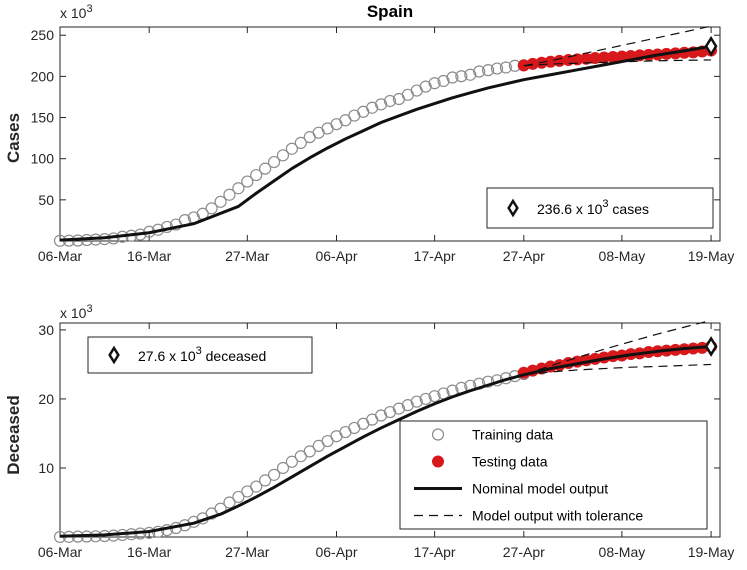 This screenshot has width=747, height=570. What do you see at coordinates (435, 256) in the screenshot?
I see `cases-x-tick-label: 17-Apr` at bounding box center [435, 256].